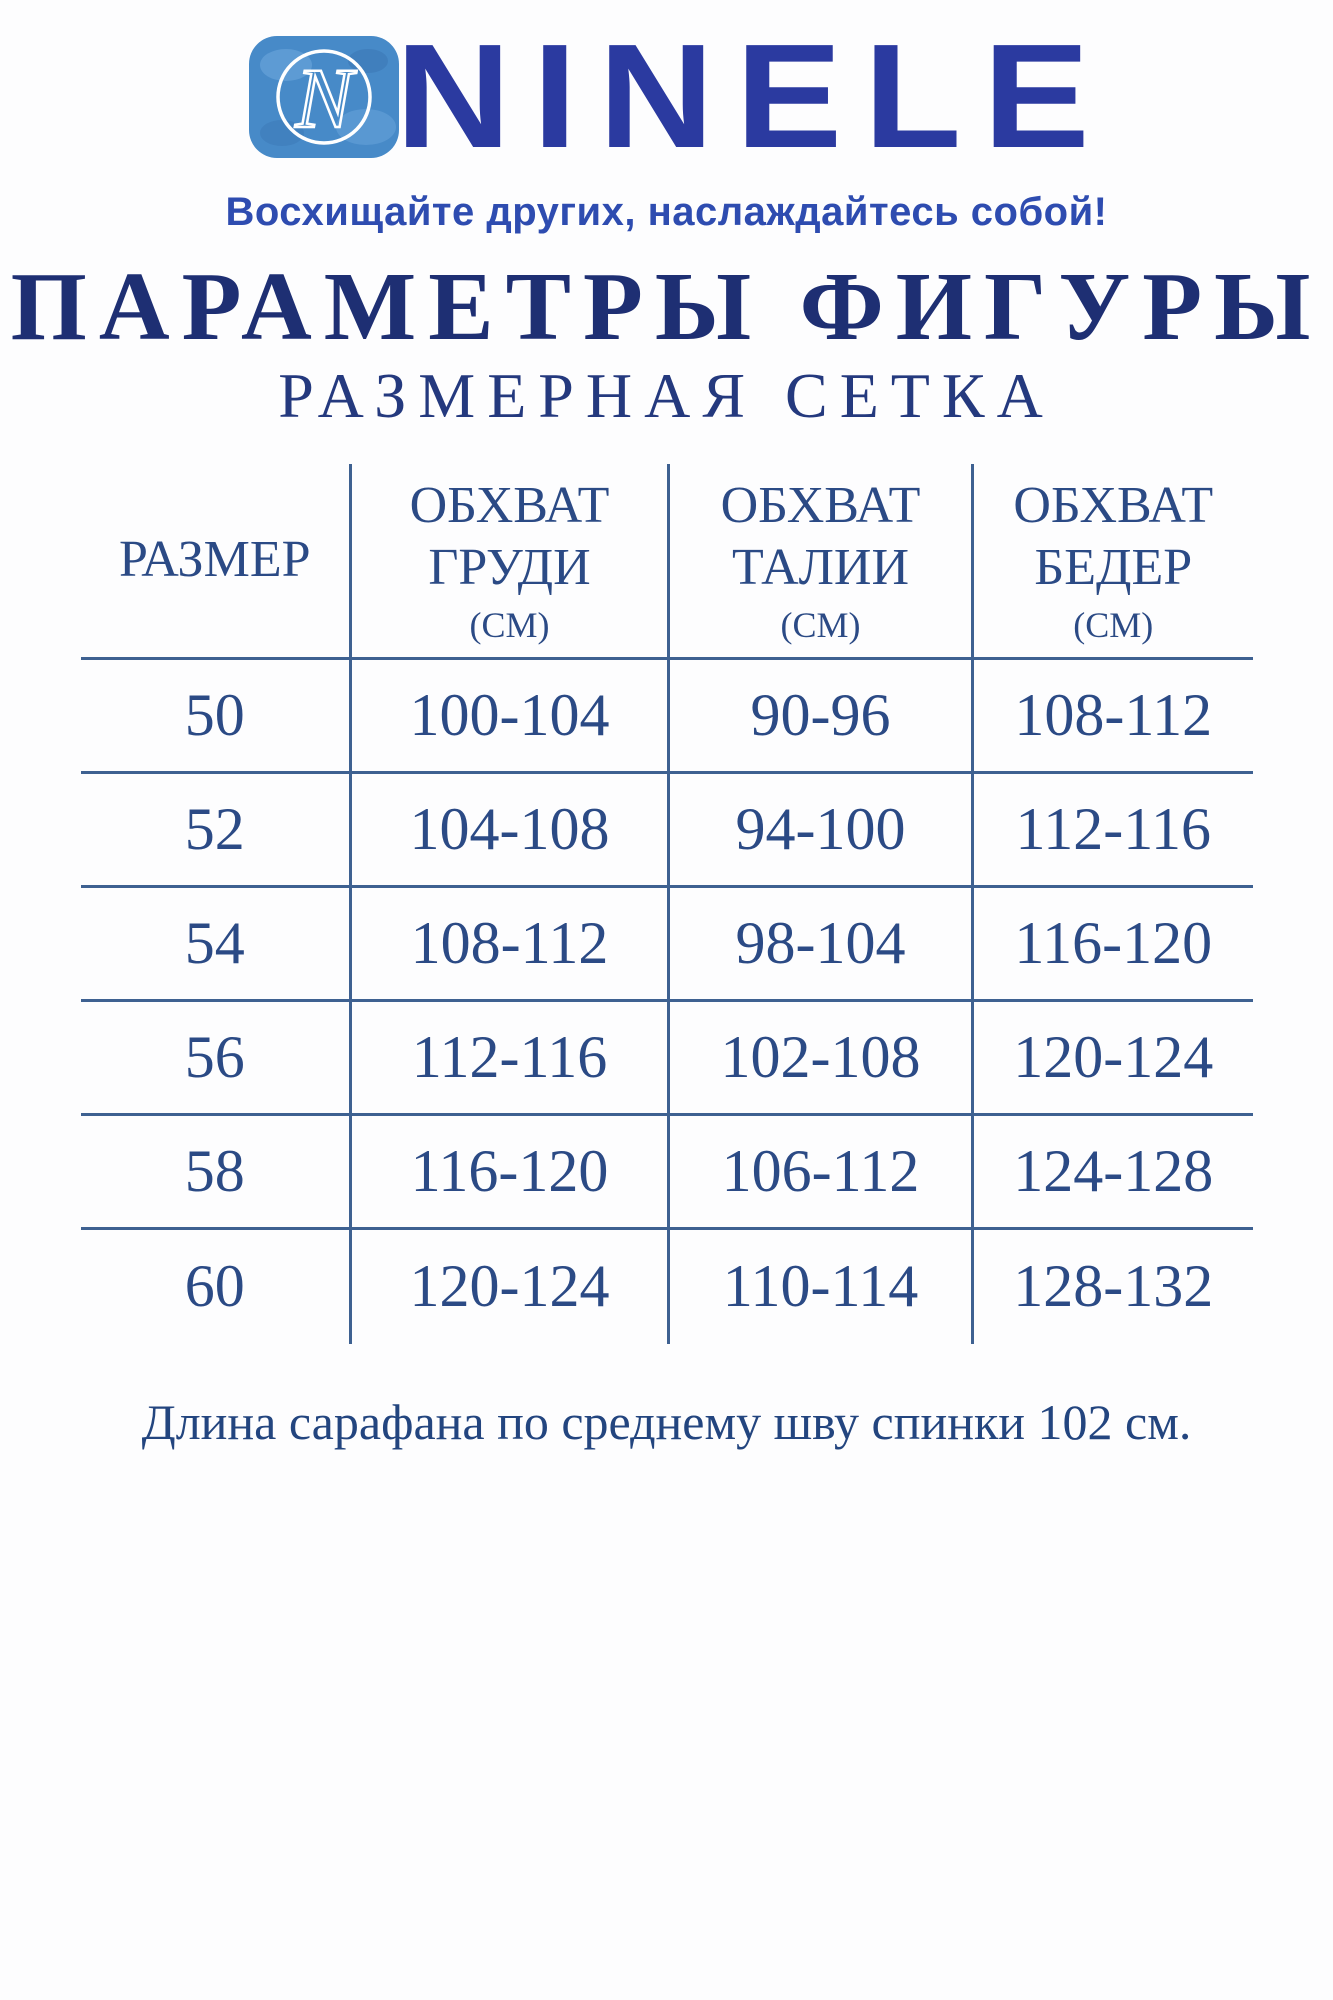 The width and height of the screenshot is (1333, 2000). Describe the element at coordinates (1112, 561) in the screenshot. I see `column-header-hips: ОБХВАТ БЕДЕР (СМ)` at that location.